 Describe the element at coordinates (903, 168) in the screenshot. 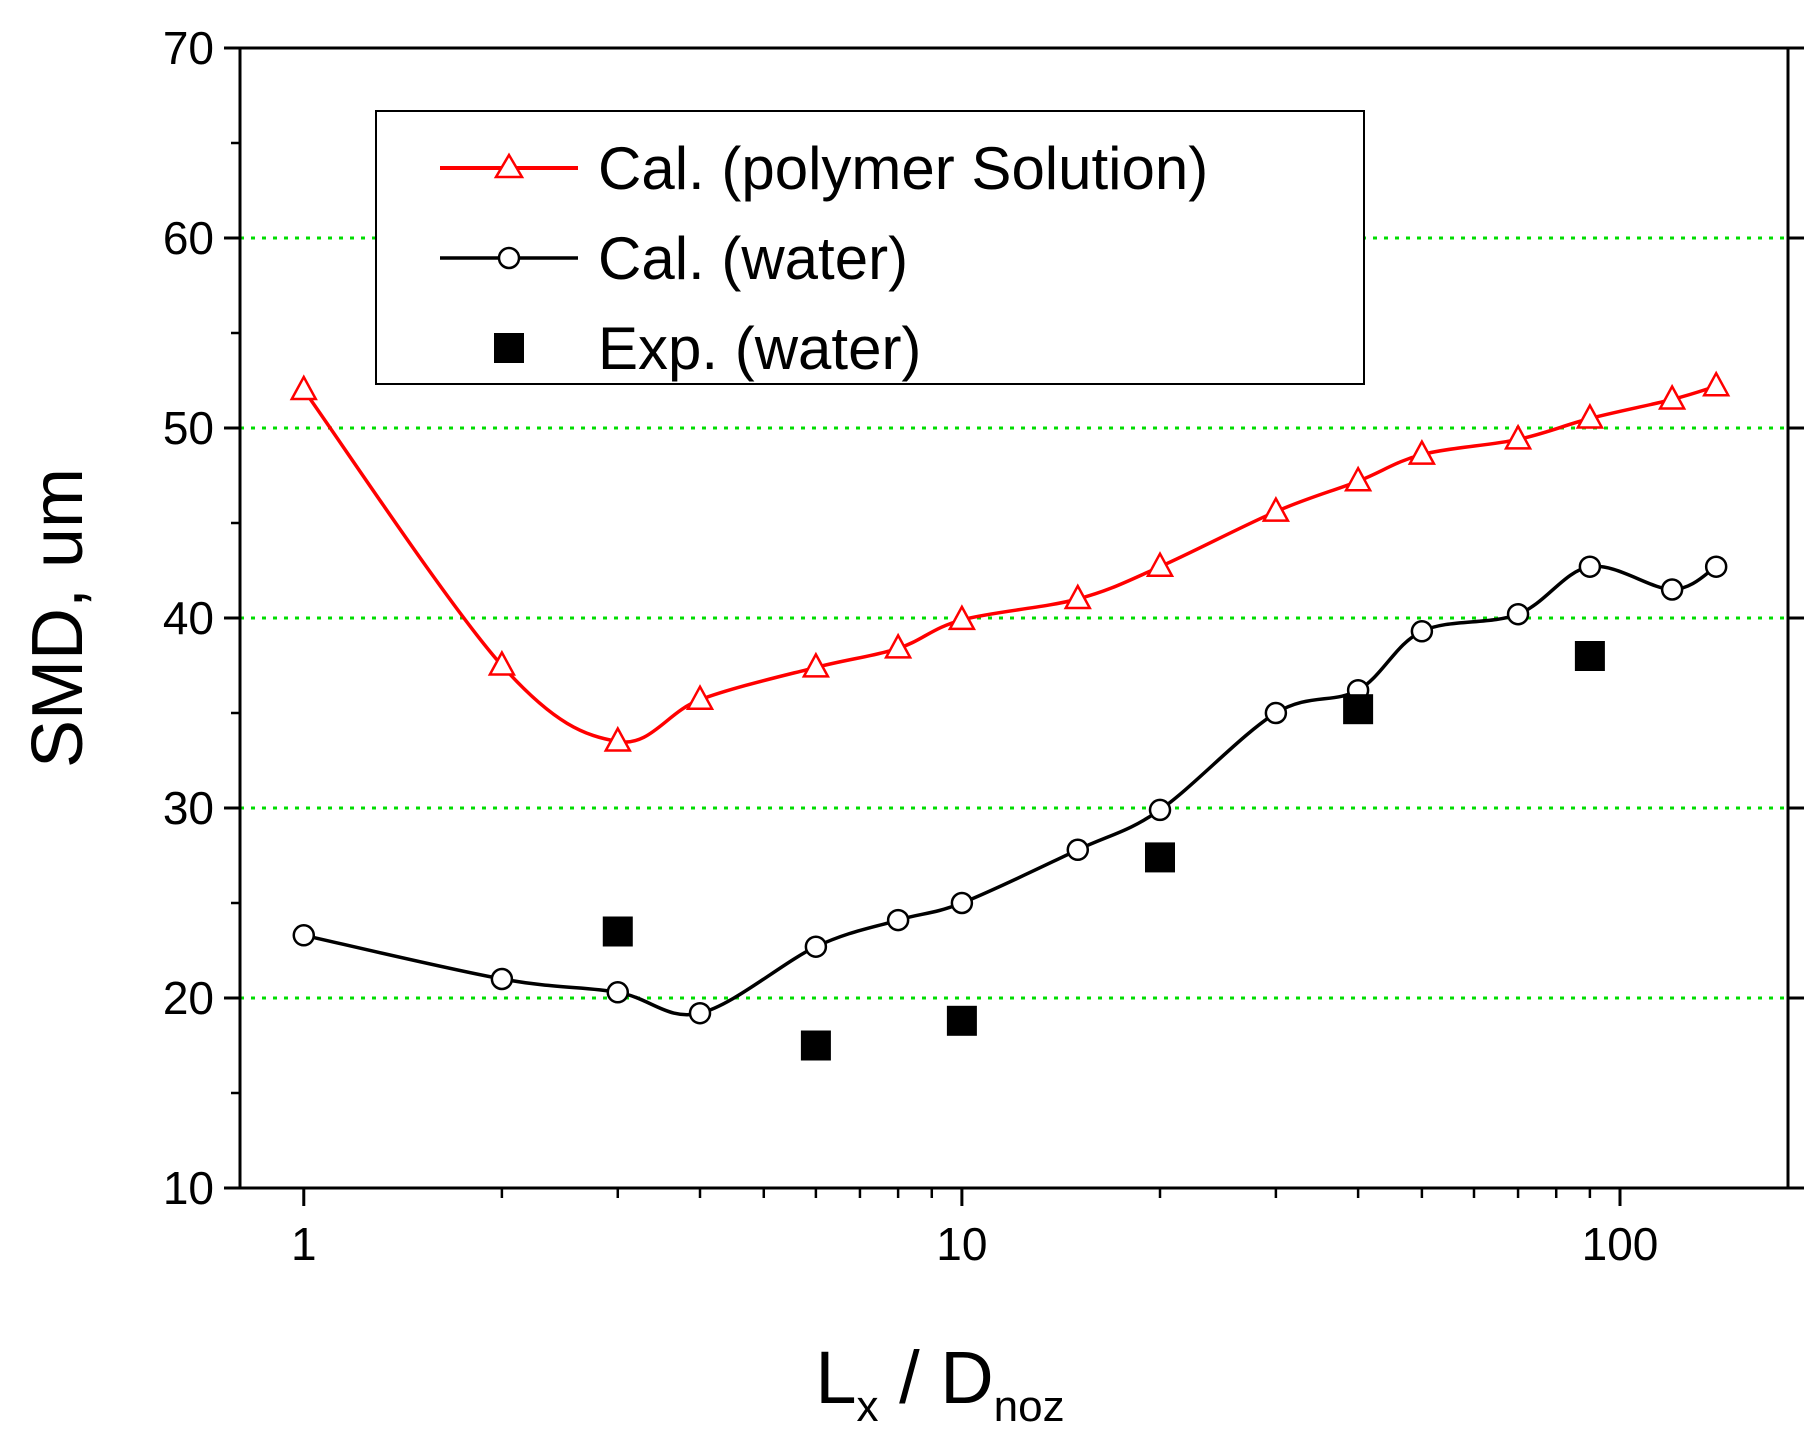

I see `legend-label-polymer: Cal. (polymer Solution)` at that location.